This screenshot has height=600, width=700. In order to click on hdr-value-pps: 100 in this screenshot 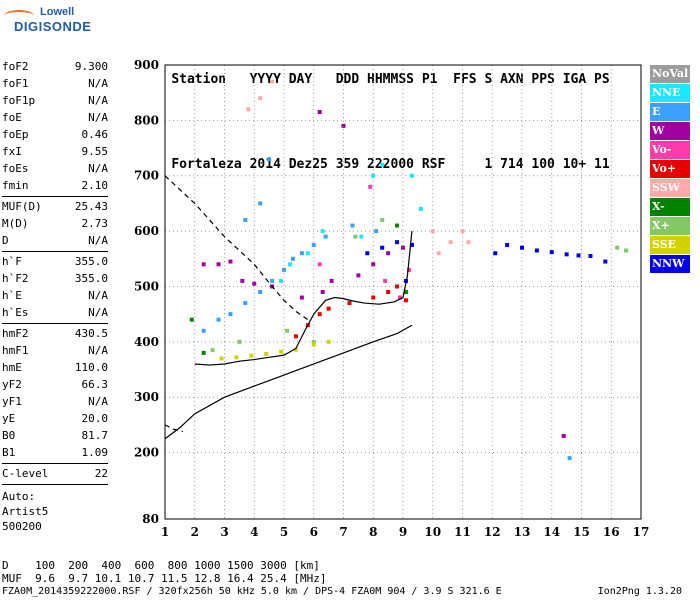, I will do `click(543, 164)`.